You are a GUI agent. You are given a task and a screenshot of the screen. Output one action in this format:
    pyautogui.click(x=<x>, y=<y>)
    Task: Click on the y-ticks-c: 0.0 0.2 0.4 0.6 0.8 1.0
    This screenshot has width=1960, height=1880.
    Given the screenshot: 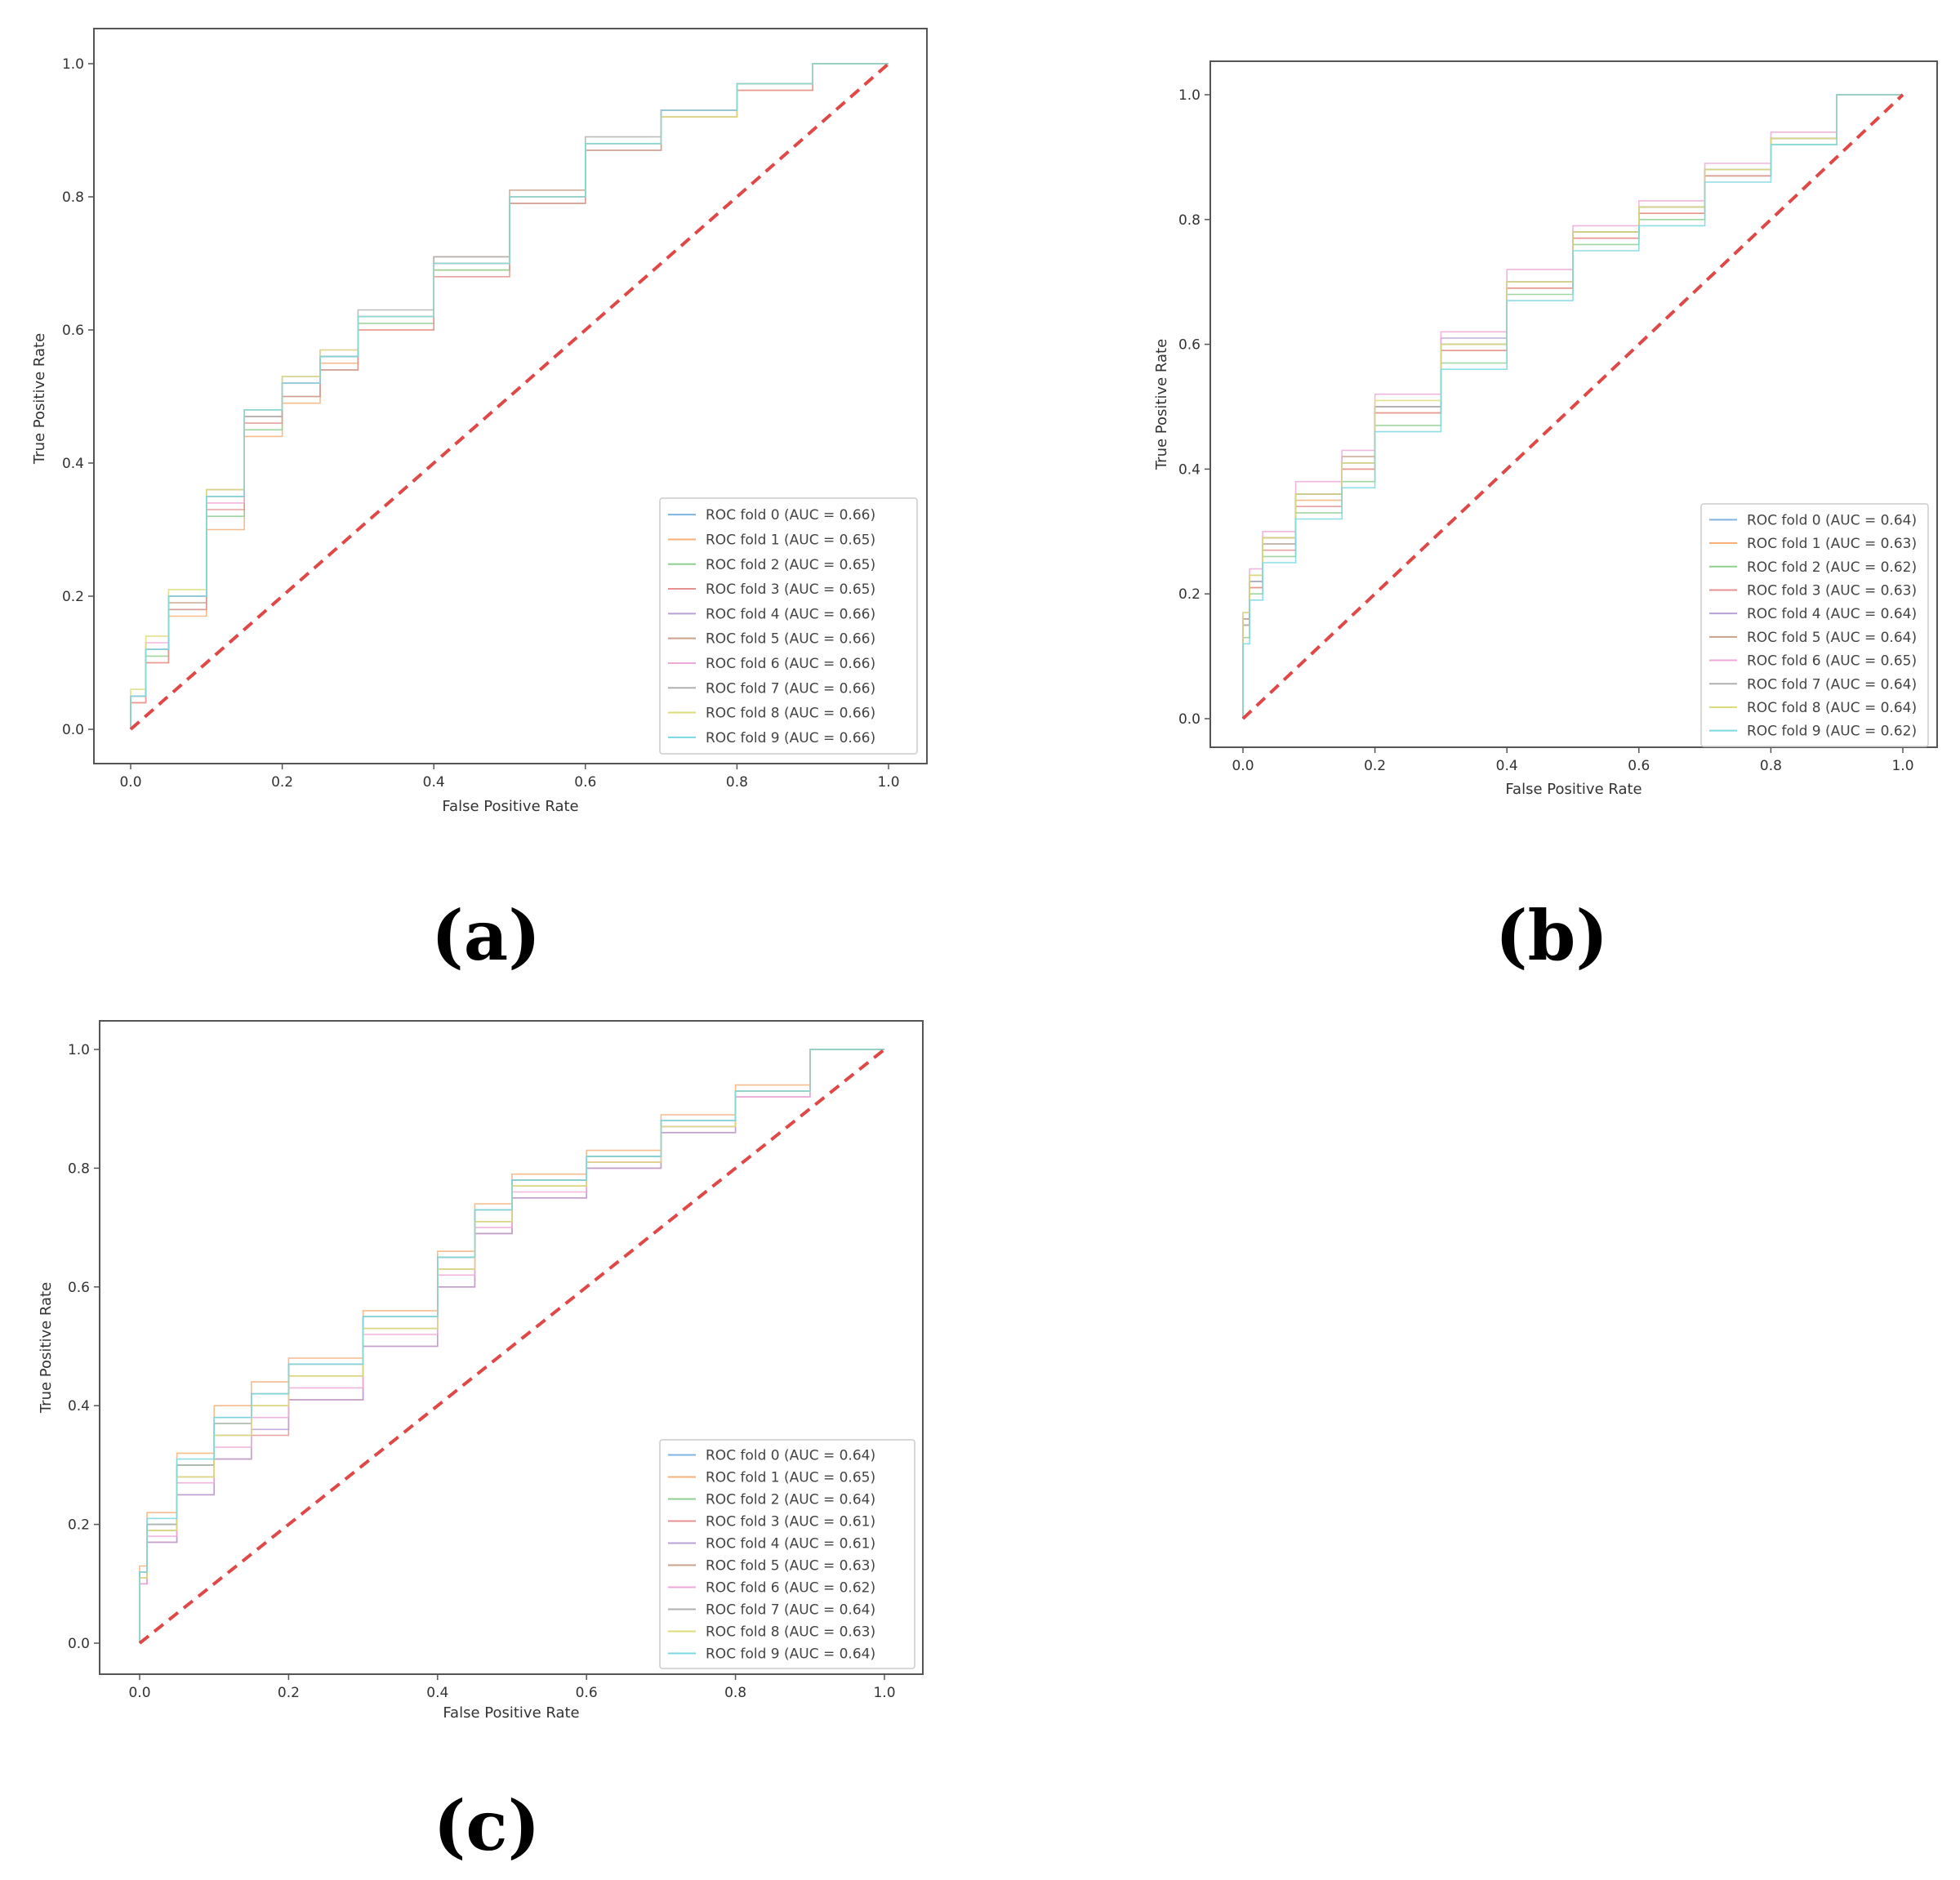 What is the action you would take?
    pyautogui.click(x=84, y=1347)
    